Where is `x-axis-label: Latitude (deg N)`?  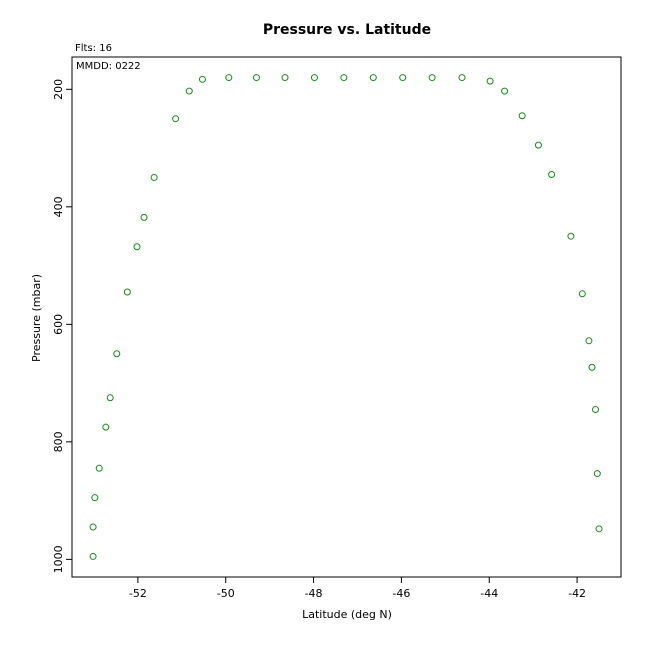
x-axis-label: Latitude (deg N) is located at coordinates (347, 614).